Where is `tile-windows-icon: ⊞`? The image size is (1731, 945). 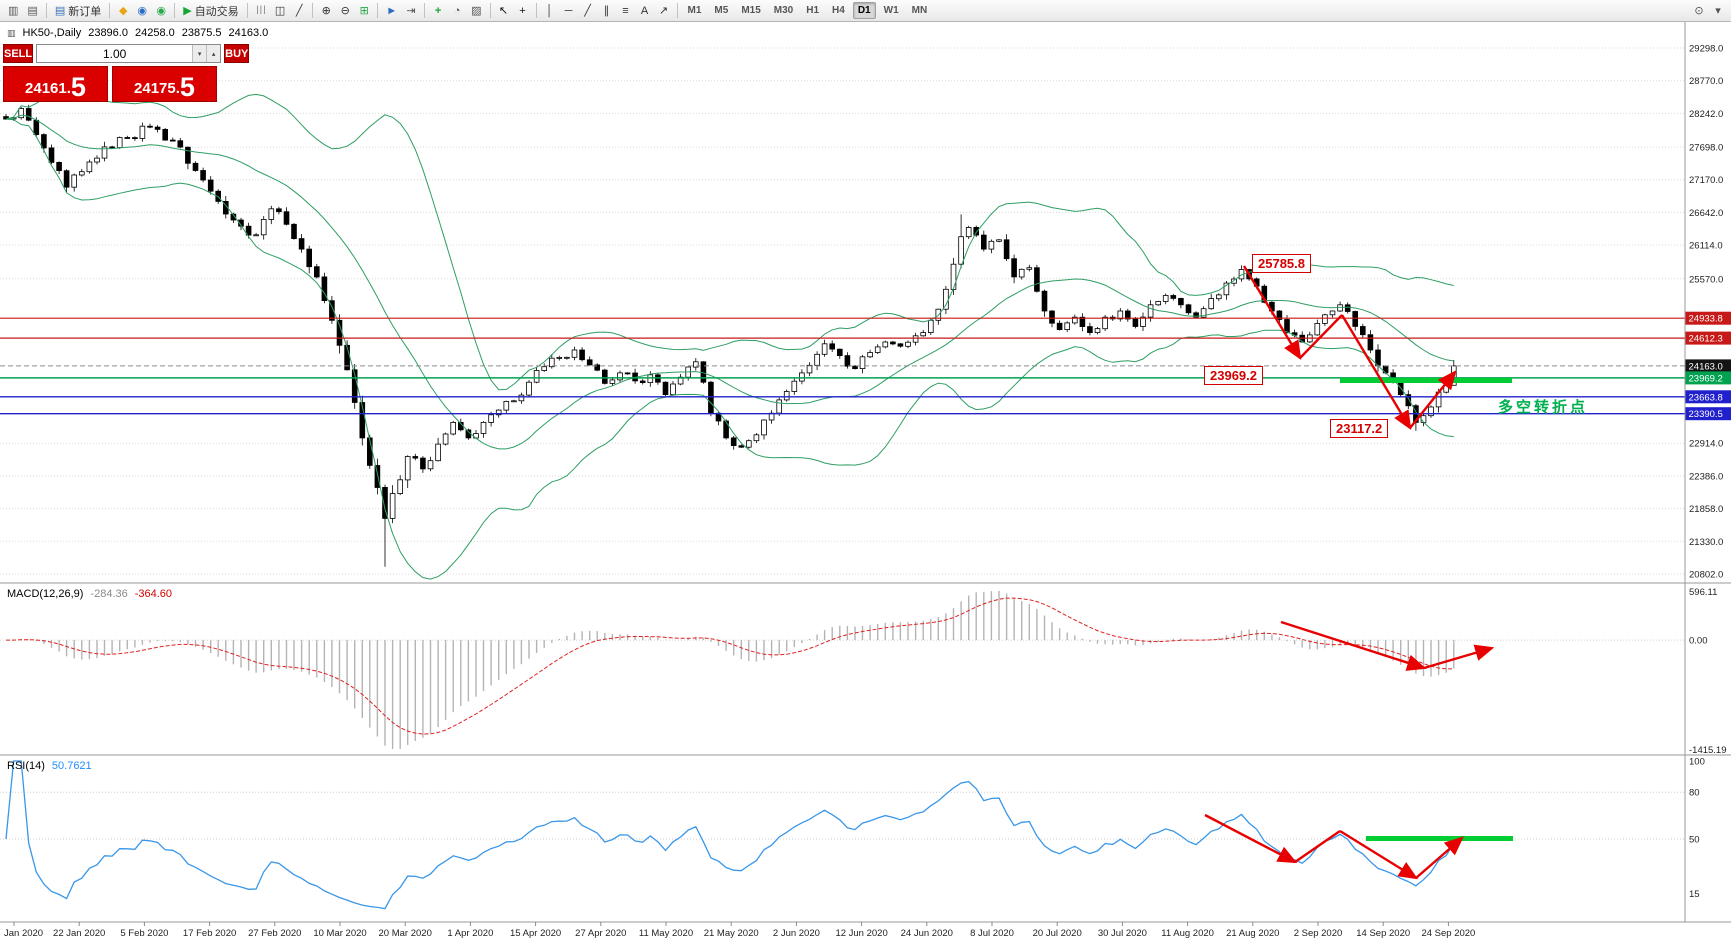 tile-windows-icon: ⊞ is located at coordinates (364, 11).